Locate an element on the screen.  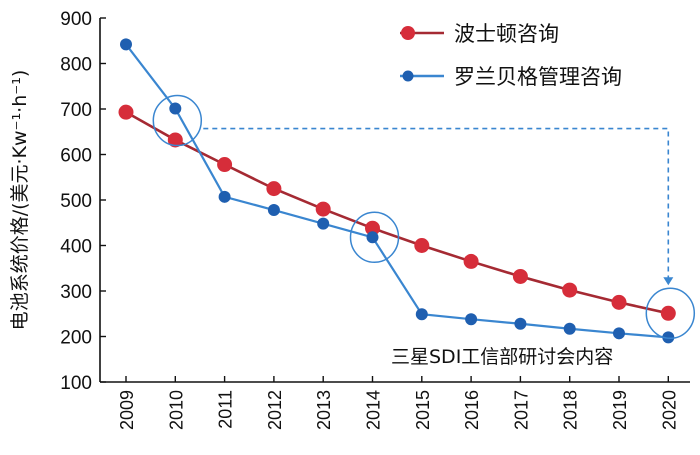
y-tick-label: 200 is located at coordinates (76, 338).